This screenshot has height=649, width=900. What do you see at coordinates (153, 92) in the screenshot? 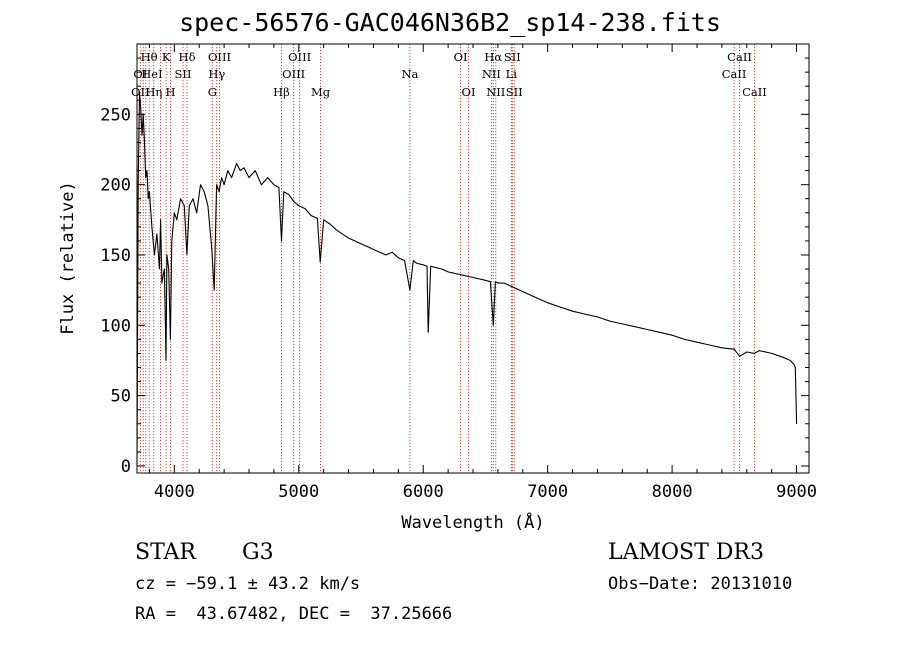
I see `line-label: Hη` at bounding box center [153, 92].